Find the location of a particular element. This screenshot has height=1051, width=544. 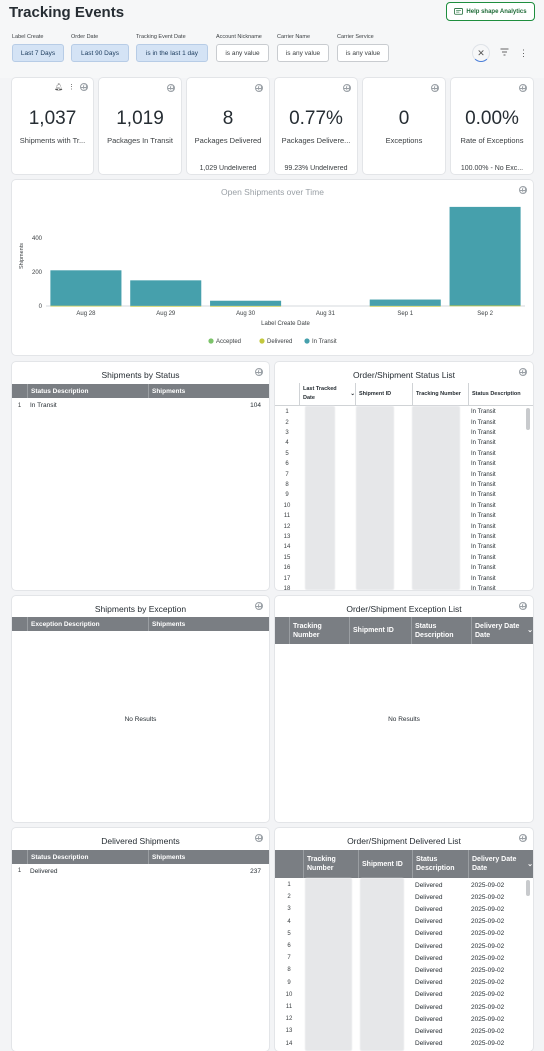

filter-chip-tracking-event-date: is in the last 1 day is located at coordinates (172, 53).